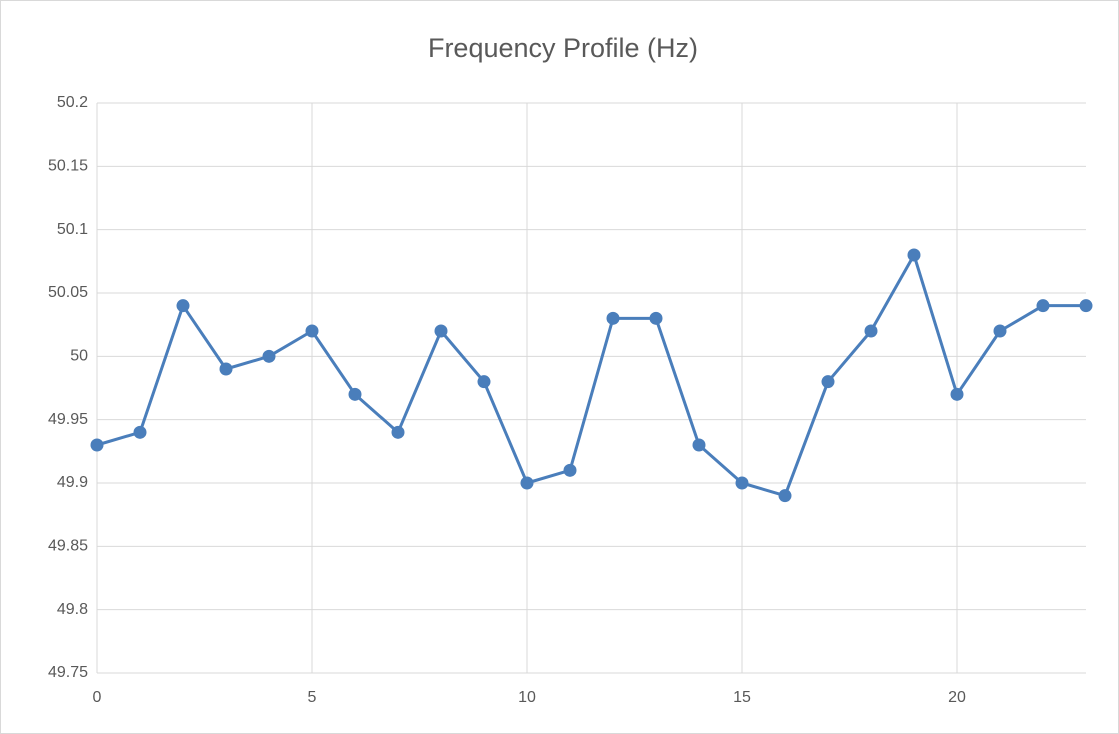  I want to click on x-tick-label: 5, so click(312, 697).